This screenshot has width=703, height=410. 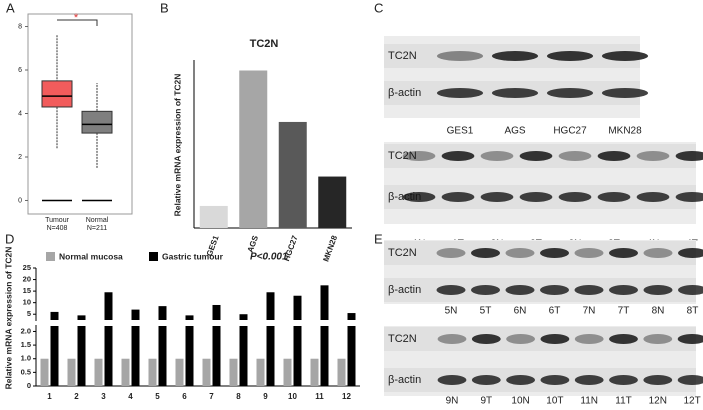 What do you see at coordinates (20, 70) in the screenshot?
I see `y-tick-label: 6` at bounding box center [20, 70].